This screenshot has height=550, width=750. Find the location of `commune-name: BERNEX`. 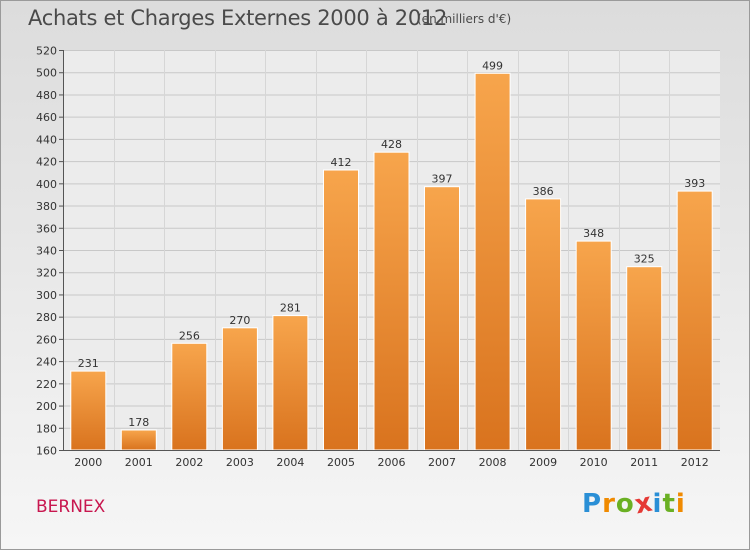

commune-name: BERNEX is located at coordinates (71, 507).